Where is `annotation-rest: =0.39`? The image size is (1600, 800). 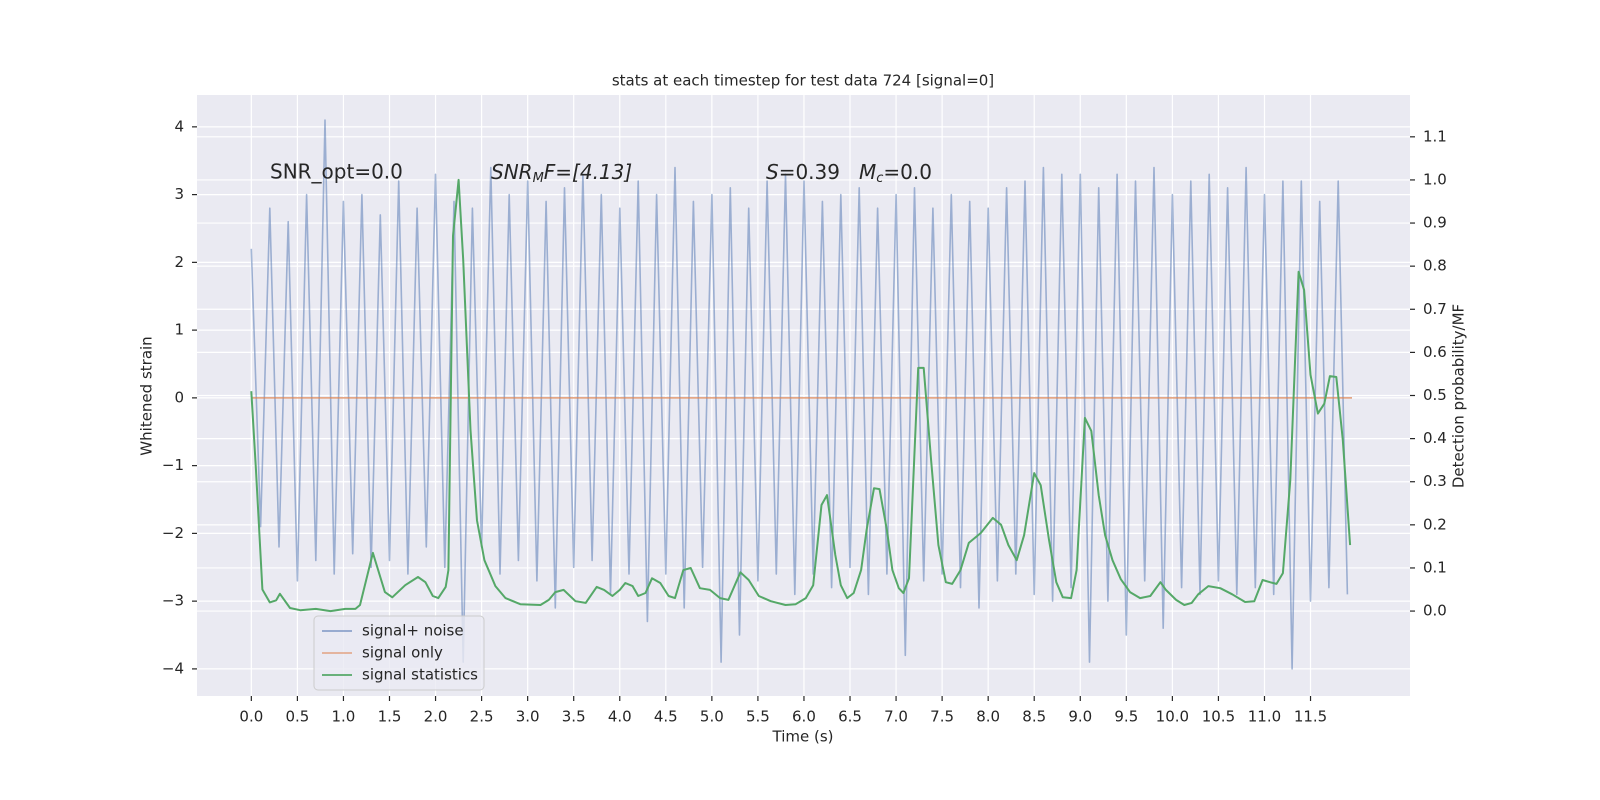
annotation-rest: =0.39 is located at coordinates (809, 172).